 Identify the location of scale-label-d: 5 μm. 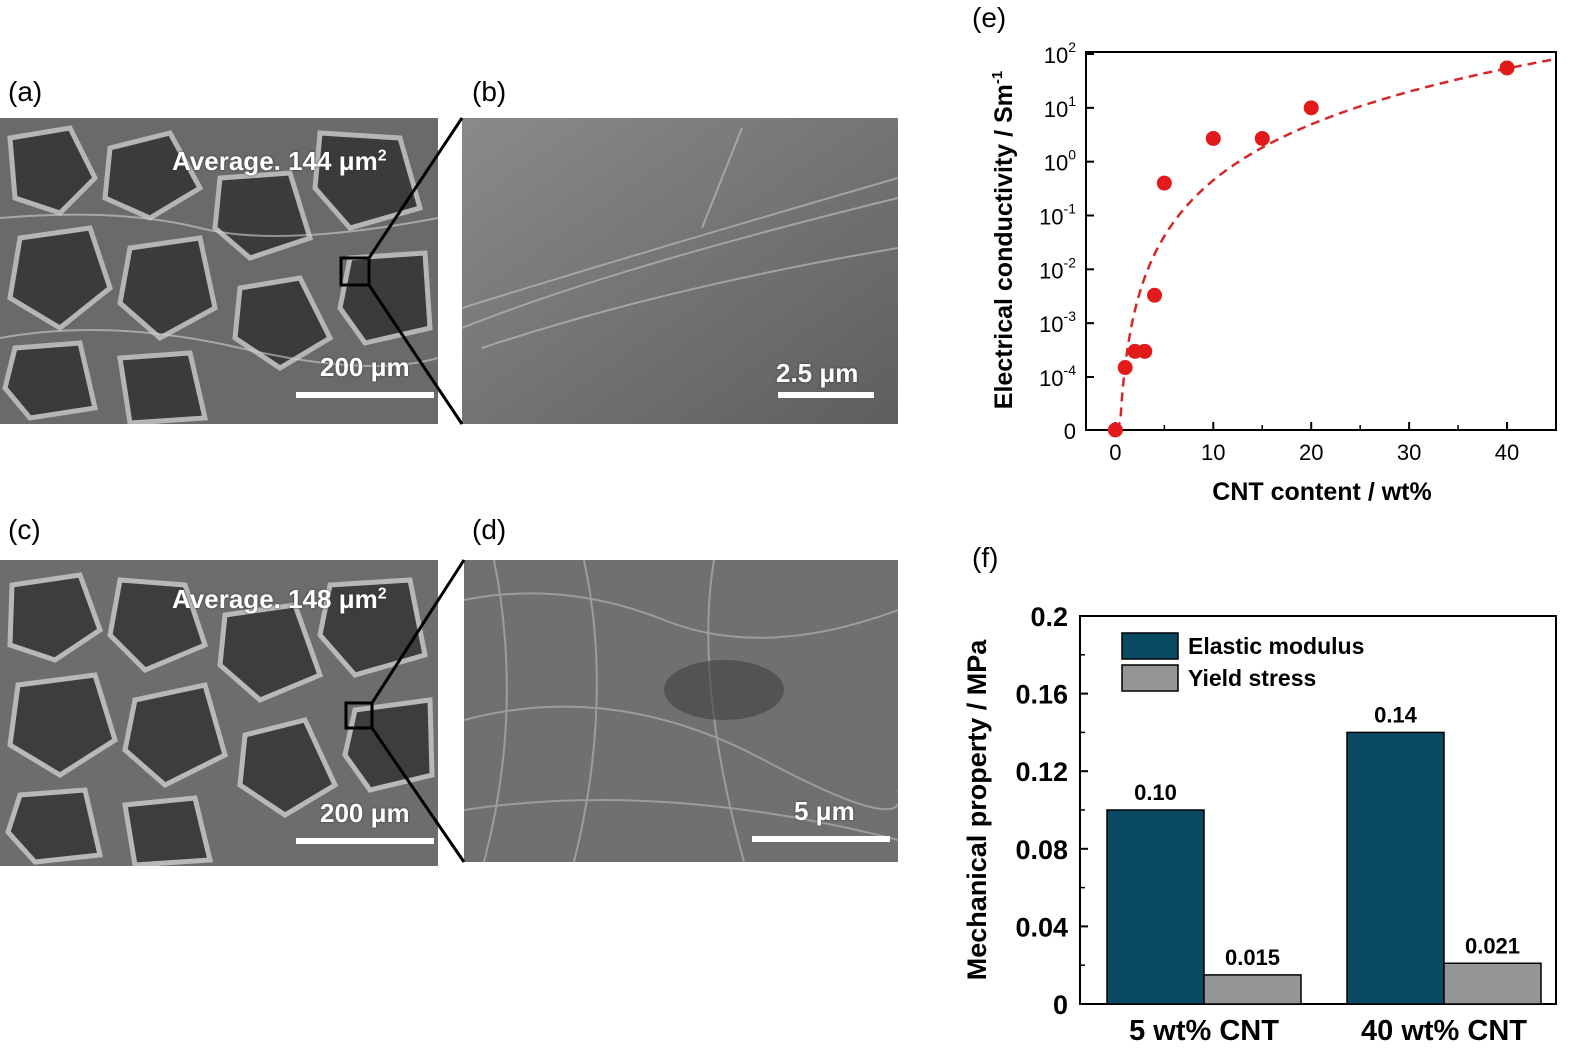
(824, 811).